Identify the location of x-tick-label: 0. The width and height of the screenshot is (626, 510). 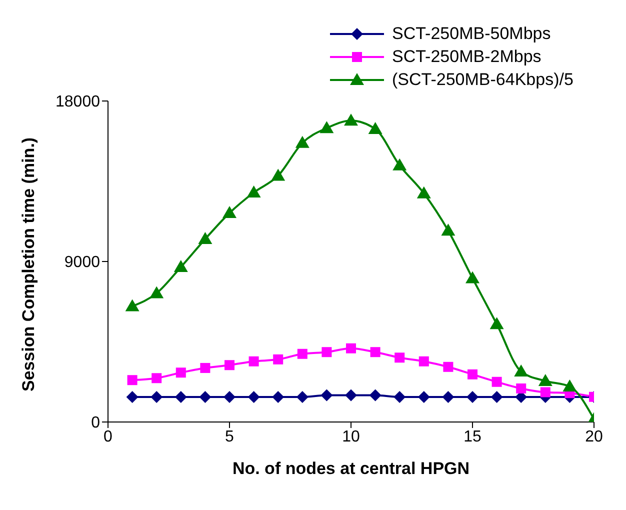
(108, 437).